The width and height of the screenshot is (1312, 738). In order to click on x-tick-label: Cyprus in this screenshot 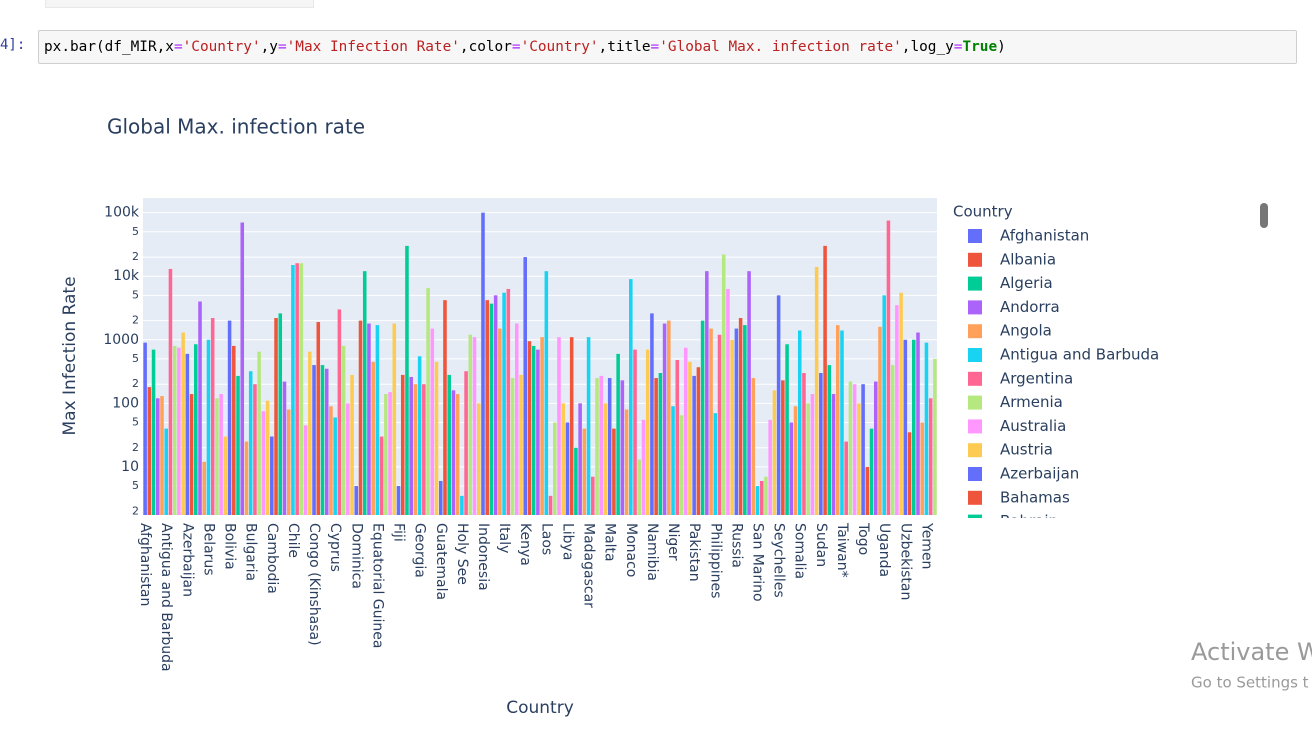, I will do `click(335, 547)`.